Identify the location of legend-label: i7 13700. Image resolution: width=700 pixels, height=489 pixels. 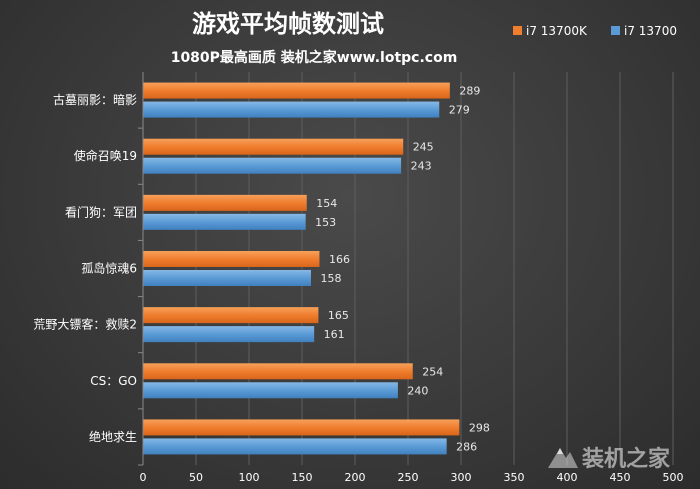
(650, 31).